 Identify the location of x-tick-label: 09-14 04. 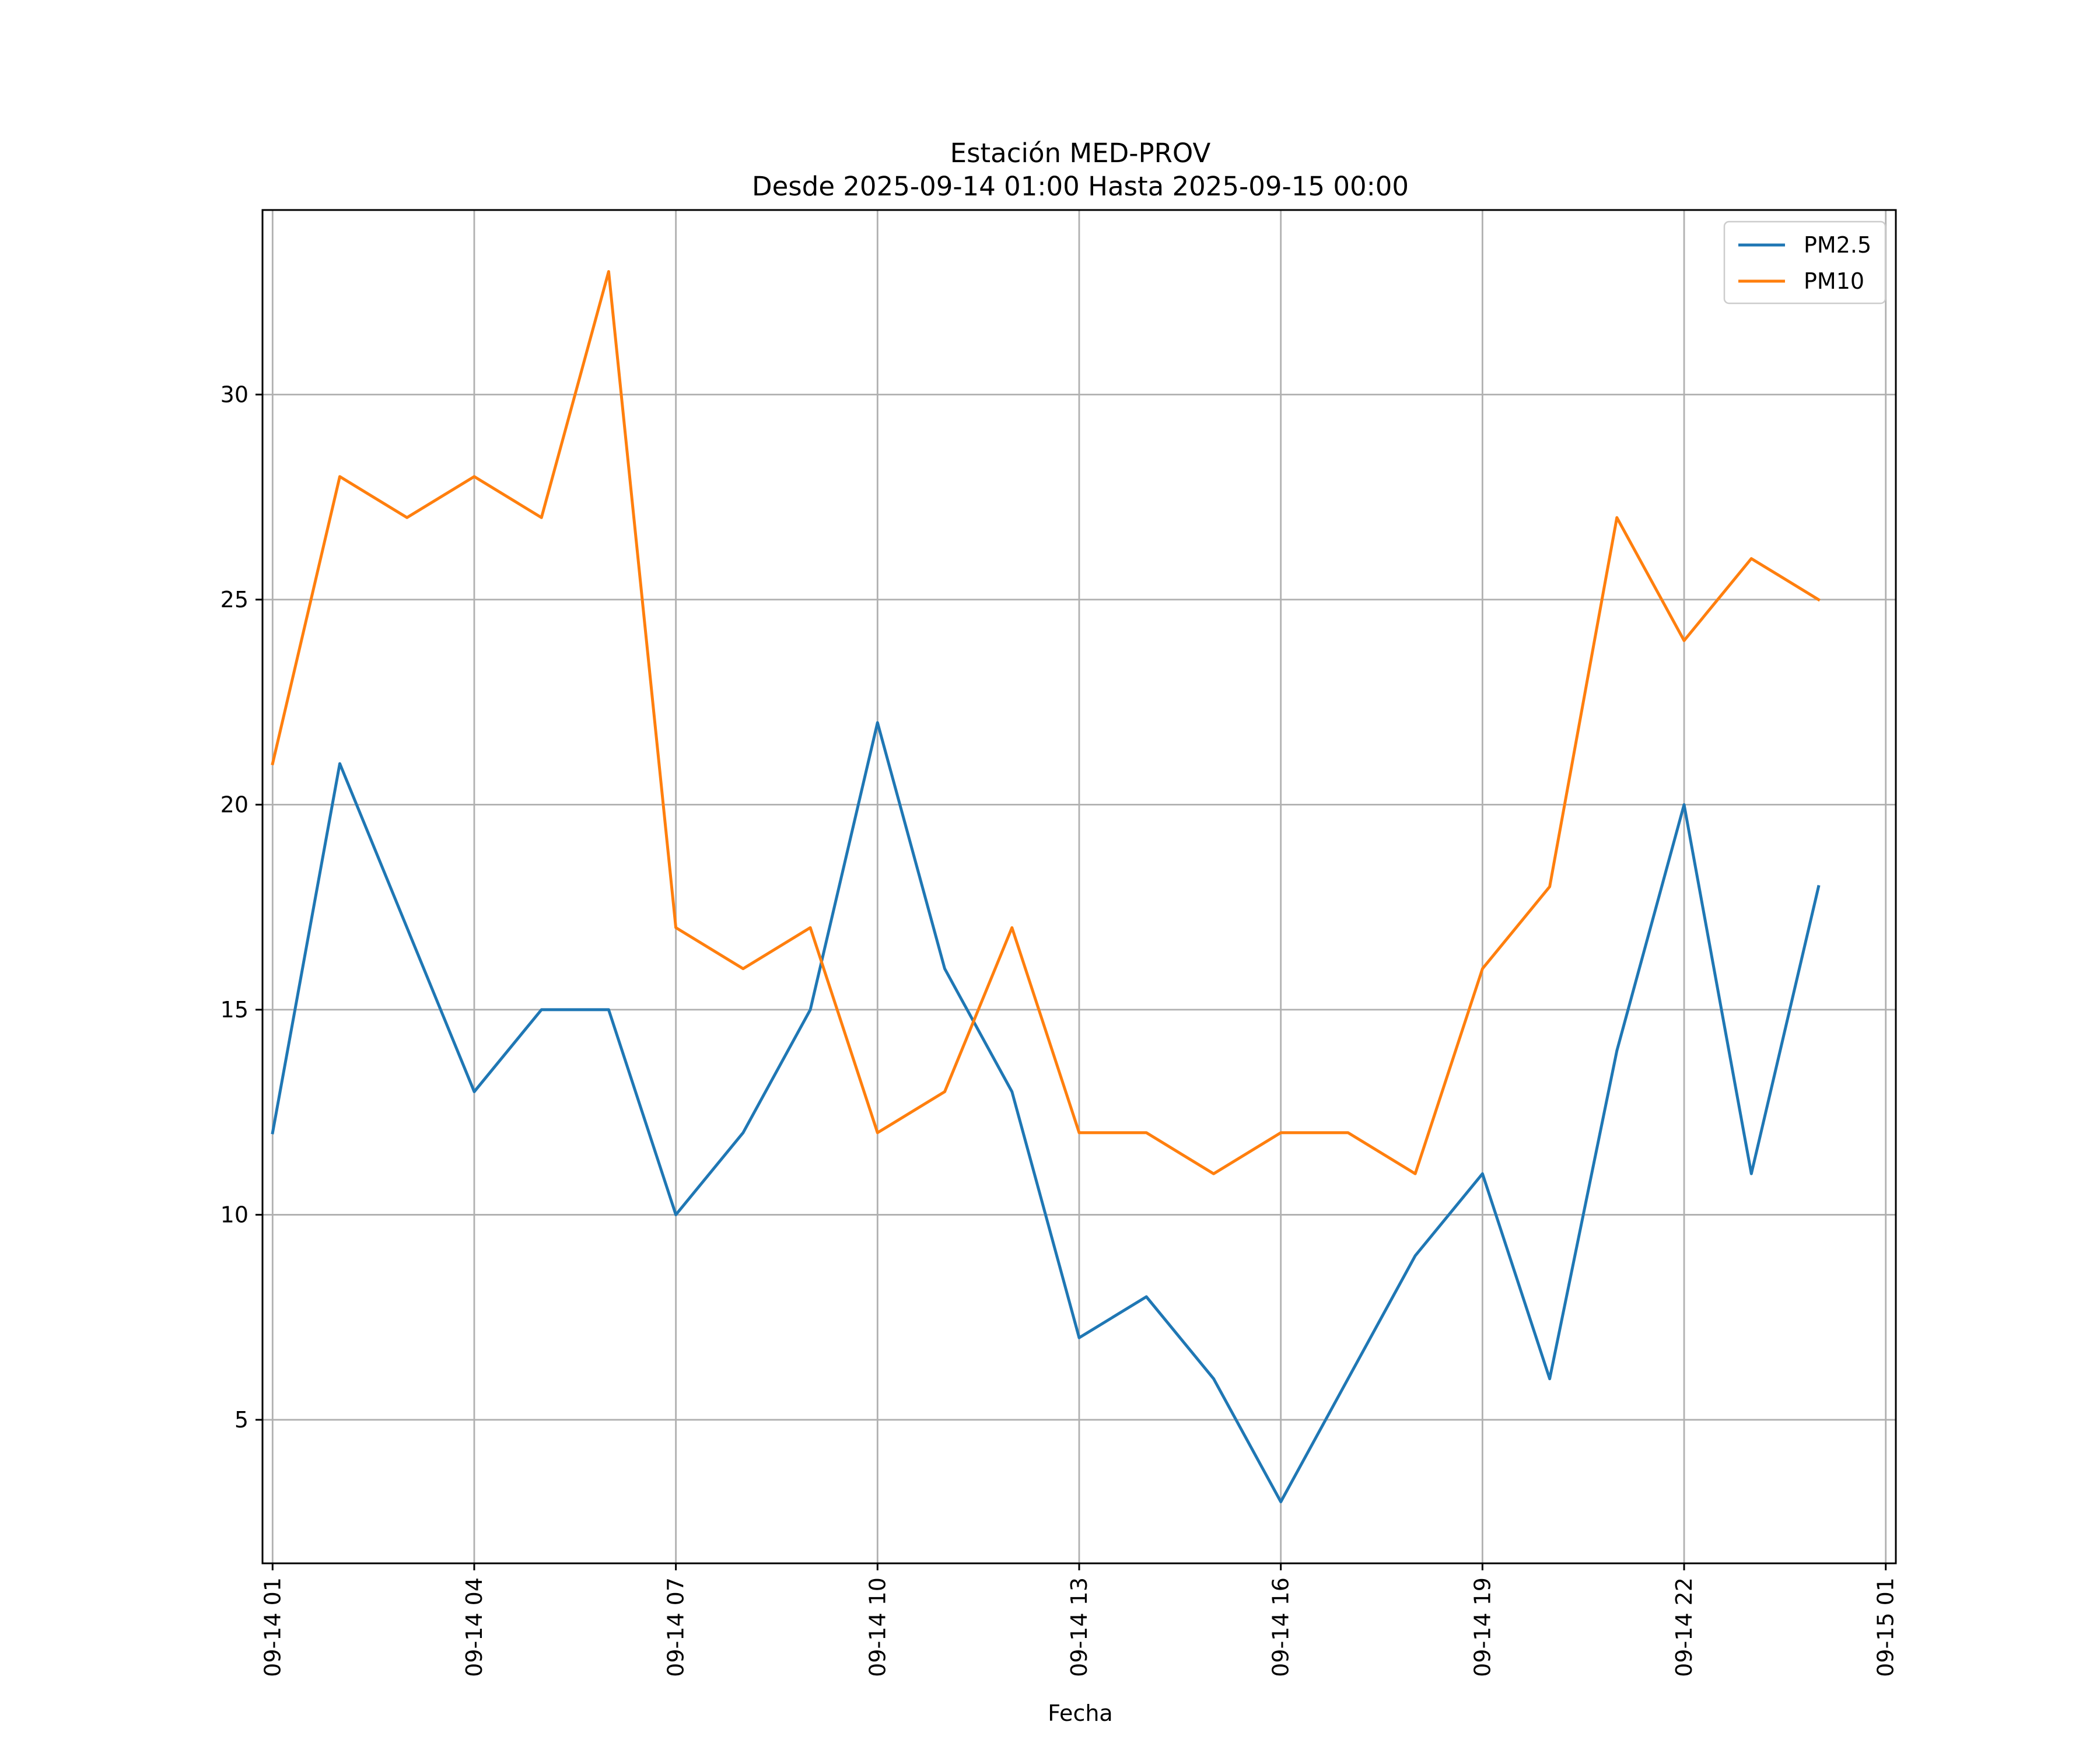
(474, 1627).